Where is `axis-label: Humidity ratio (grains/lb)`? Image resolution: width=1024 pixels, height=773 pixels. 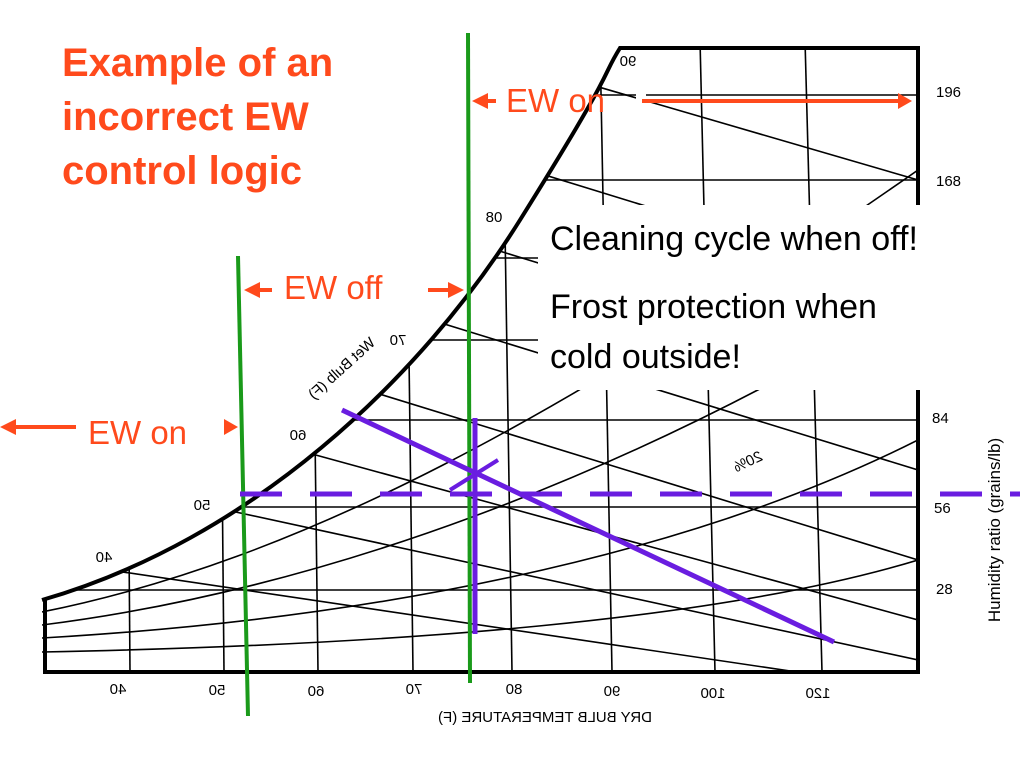 axis-label: Humidity ratio (grains/lb) is located at coordinates (994, 530).